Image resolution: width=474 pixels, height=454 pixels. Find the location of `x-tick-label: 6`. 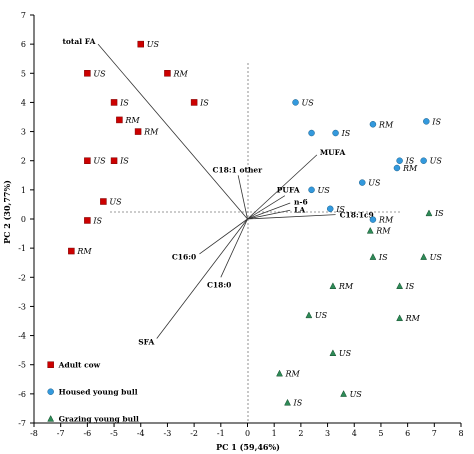

x-tick-label: 6 is located at coordinates (407, 433).